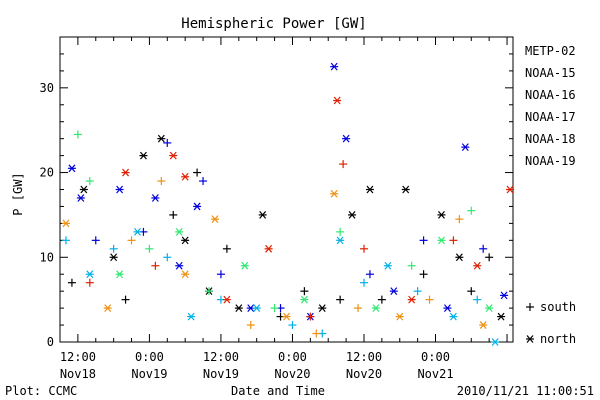 This screenshot has height=400, width=600. I want to click on legend-north-label: north, so click(558, 339).